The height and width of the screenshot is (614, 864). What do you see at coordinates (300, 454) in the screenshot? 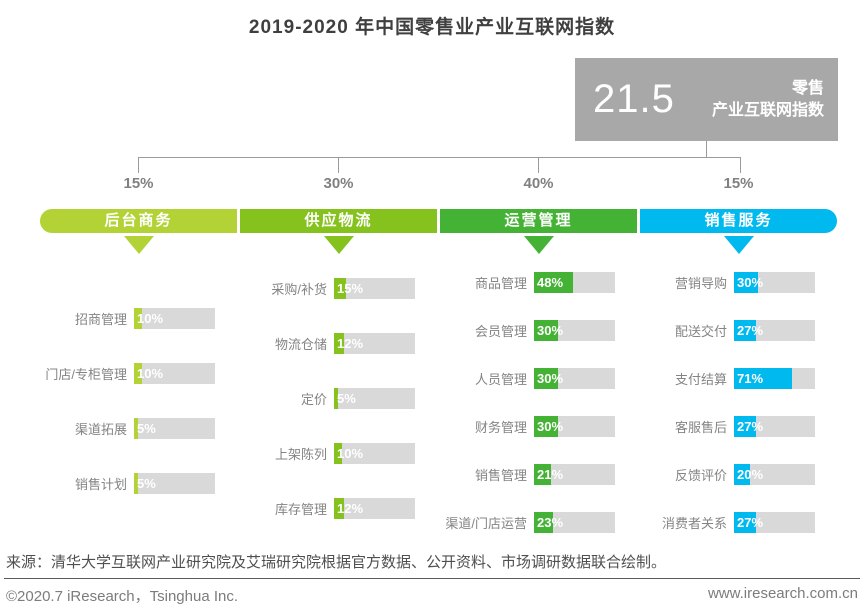
I see `metric-label: 上架陈列` at bounding box center [300, 454].